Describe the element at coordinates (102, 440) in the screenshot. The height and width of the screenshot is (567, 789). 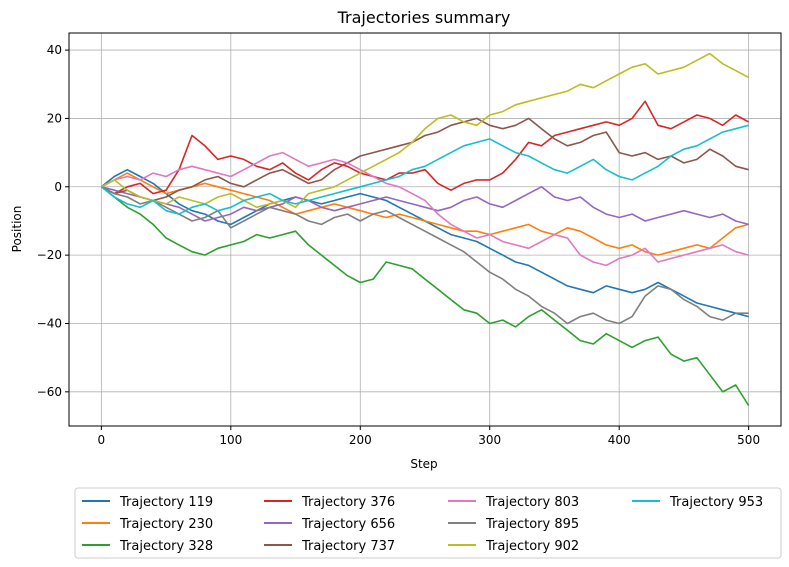
I see `x-tick-label: 0` at that location.